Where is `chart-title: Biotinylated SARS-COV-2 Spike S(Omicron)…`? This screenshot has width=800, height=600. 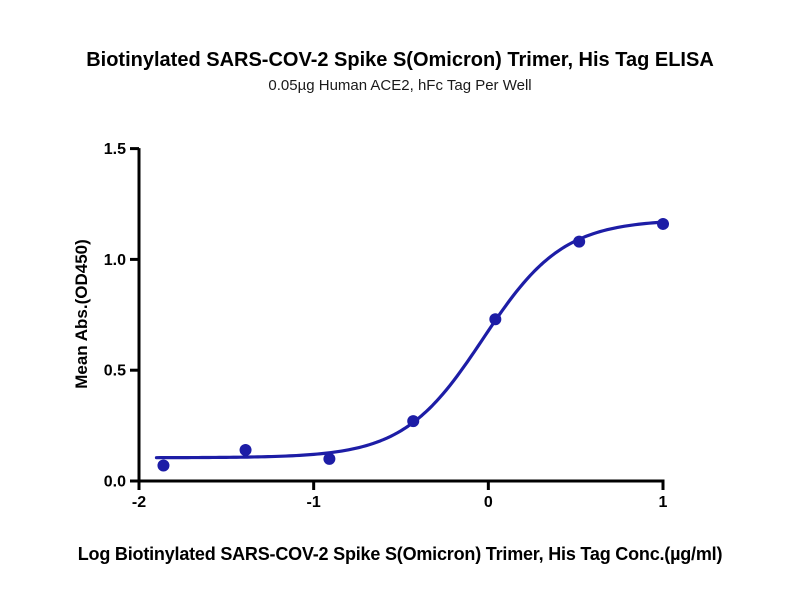
chart-title: Biotinylated SARS-COV-2 Spike S(Omicron)… is located at coordinates (400, 60).